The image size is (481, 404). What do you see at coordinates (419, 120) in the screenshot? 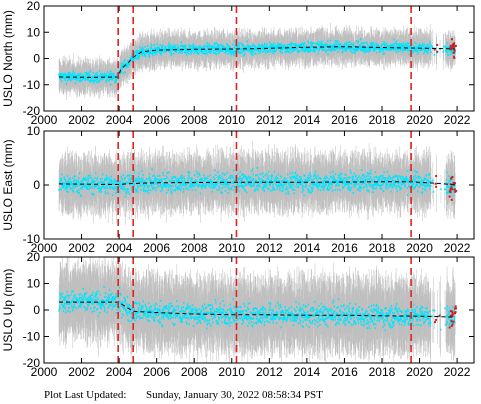
I see `x-tick-label: 2020` at bounding box center [419, 120].